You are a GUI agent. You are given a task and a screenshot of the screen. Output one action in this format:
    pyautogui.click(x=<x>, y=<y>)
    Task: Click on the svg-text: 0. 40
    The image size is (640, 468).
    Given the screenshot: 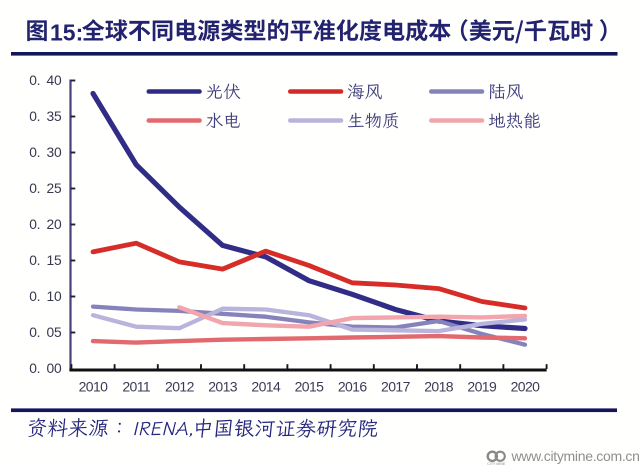 What is the action you would take?
    pyautogui.click(x=45, y=80)
    